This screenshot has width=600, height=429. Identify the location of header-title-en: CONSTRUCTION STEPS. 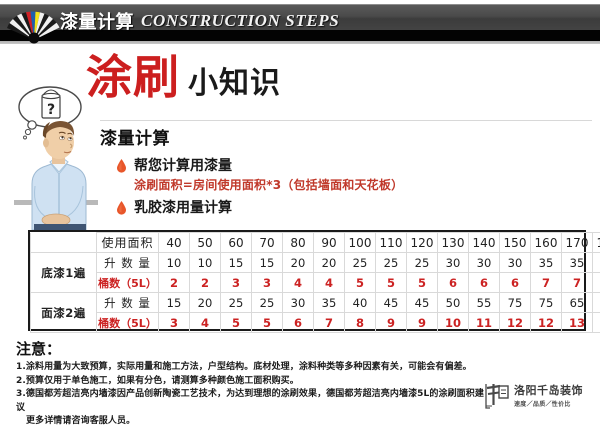
(240, 21).